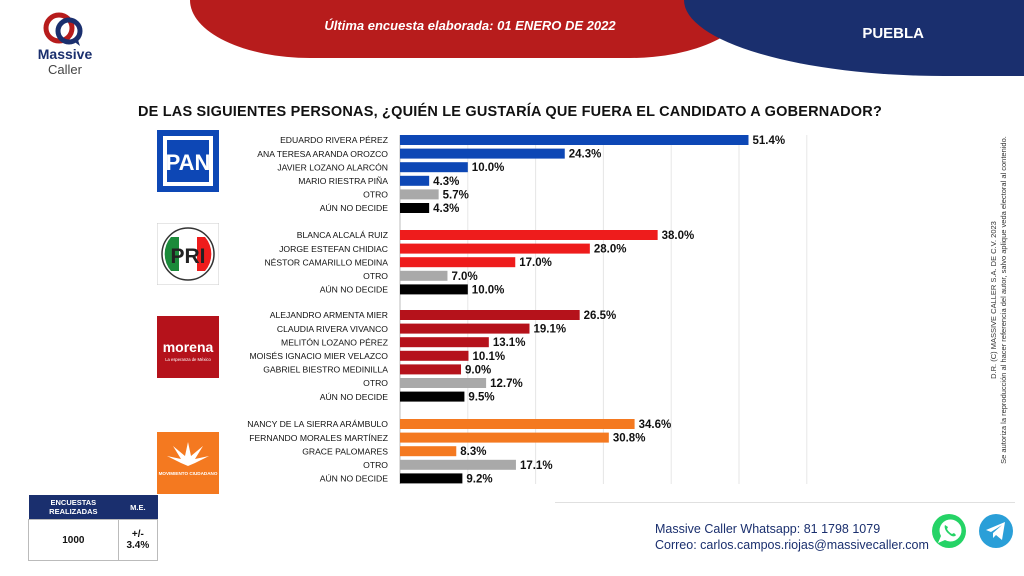 This screenshot has width=1024, height=576. I want to click on stats-header-surveys: ENCUESTAS REALIZADAS, so click(73, 507).